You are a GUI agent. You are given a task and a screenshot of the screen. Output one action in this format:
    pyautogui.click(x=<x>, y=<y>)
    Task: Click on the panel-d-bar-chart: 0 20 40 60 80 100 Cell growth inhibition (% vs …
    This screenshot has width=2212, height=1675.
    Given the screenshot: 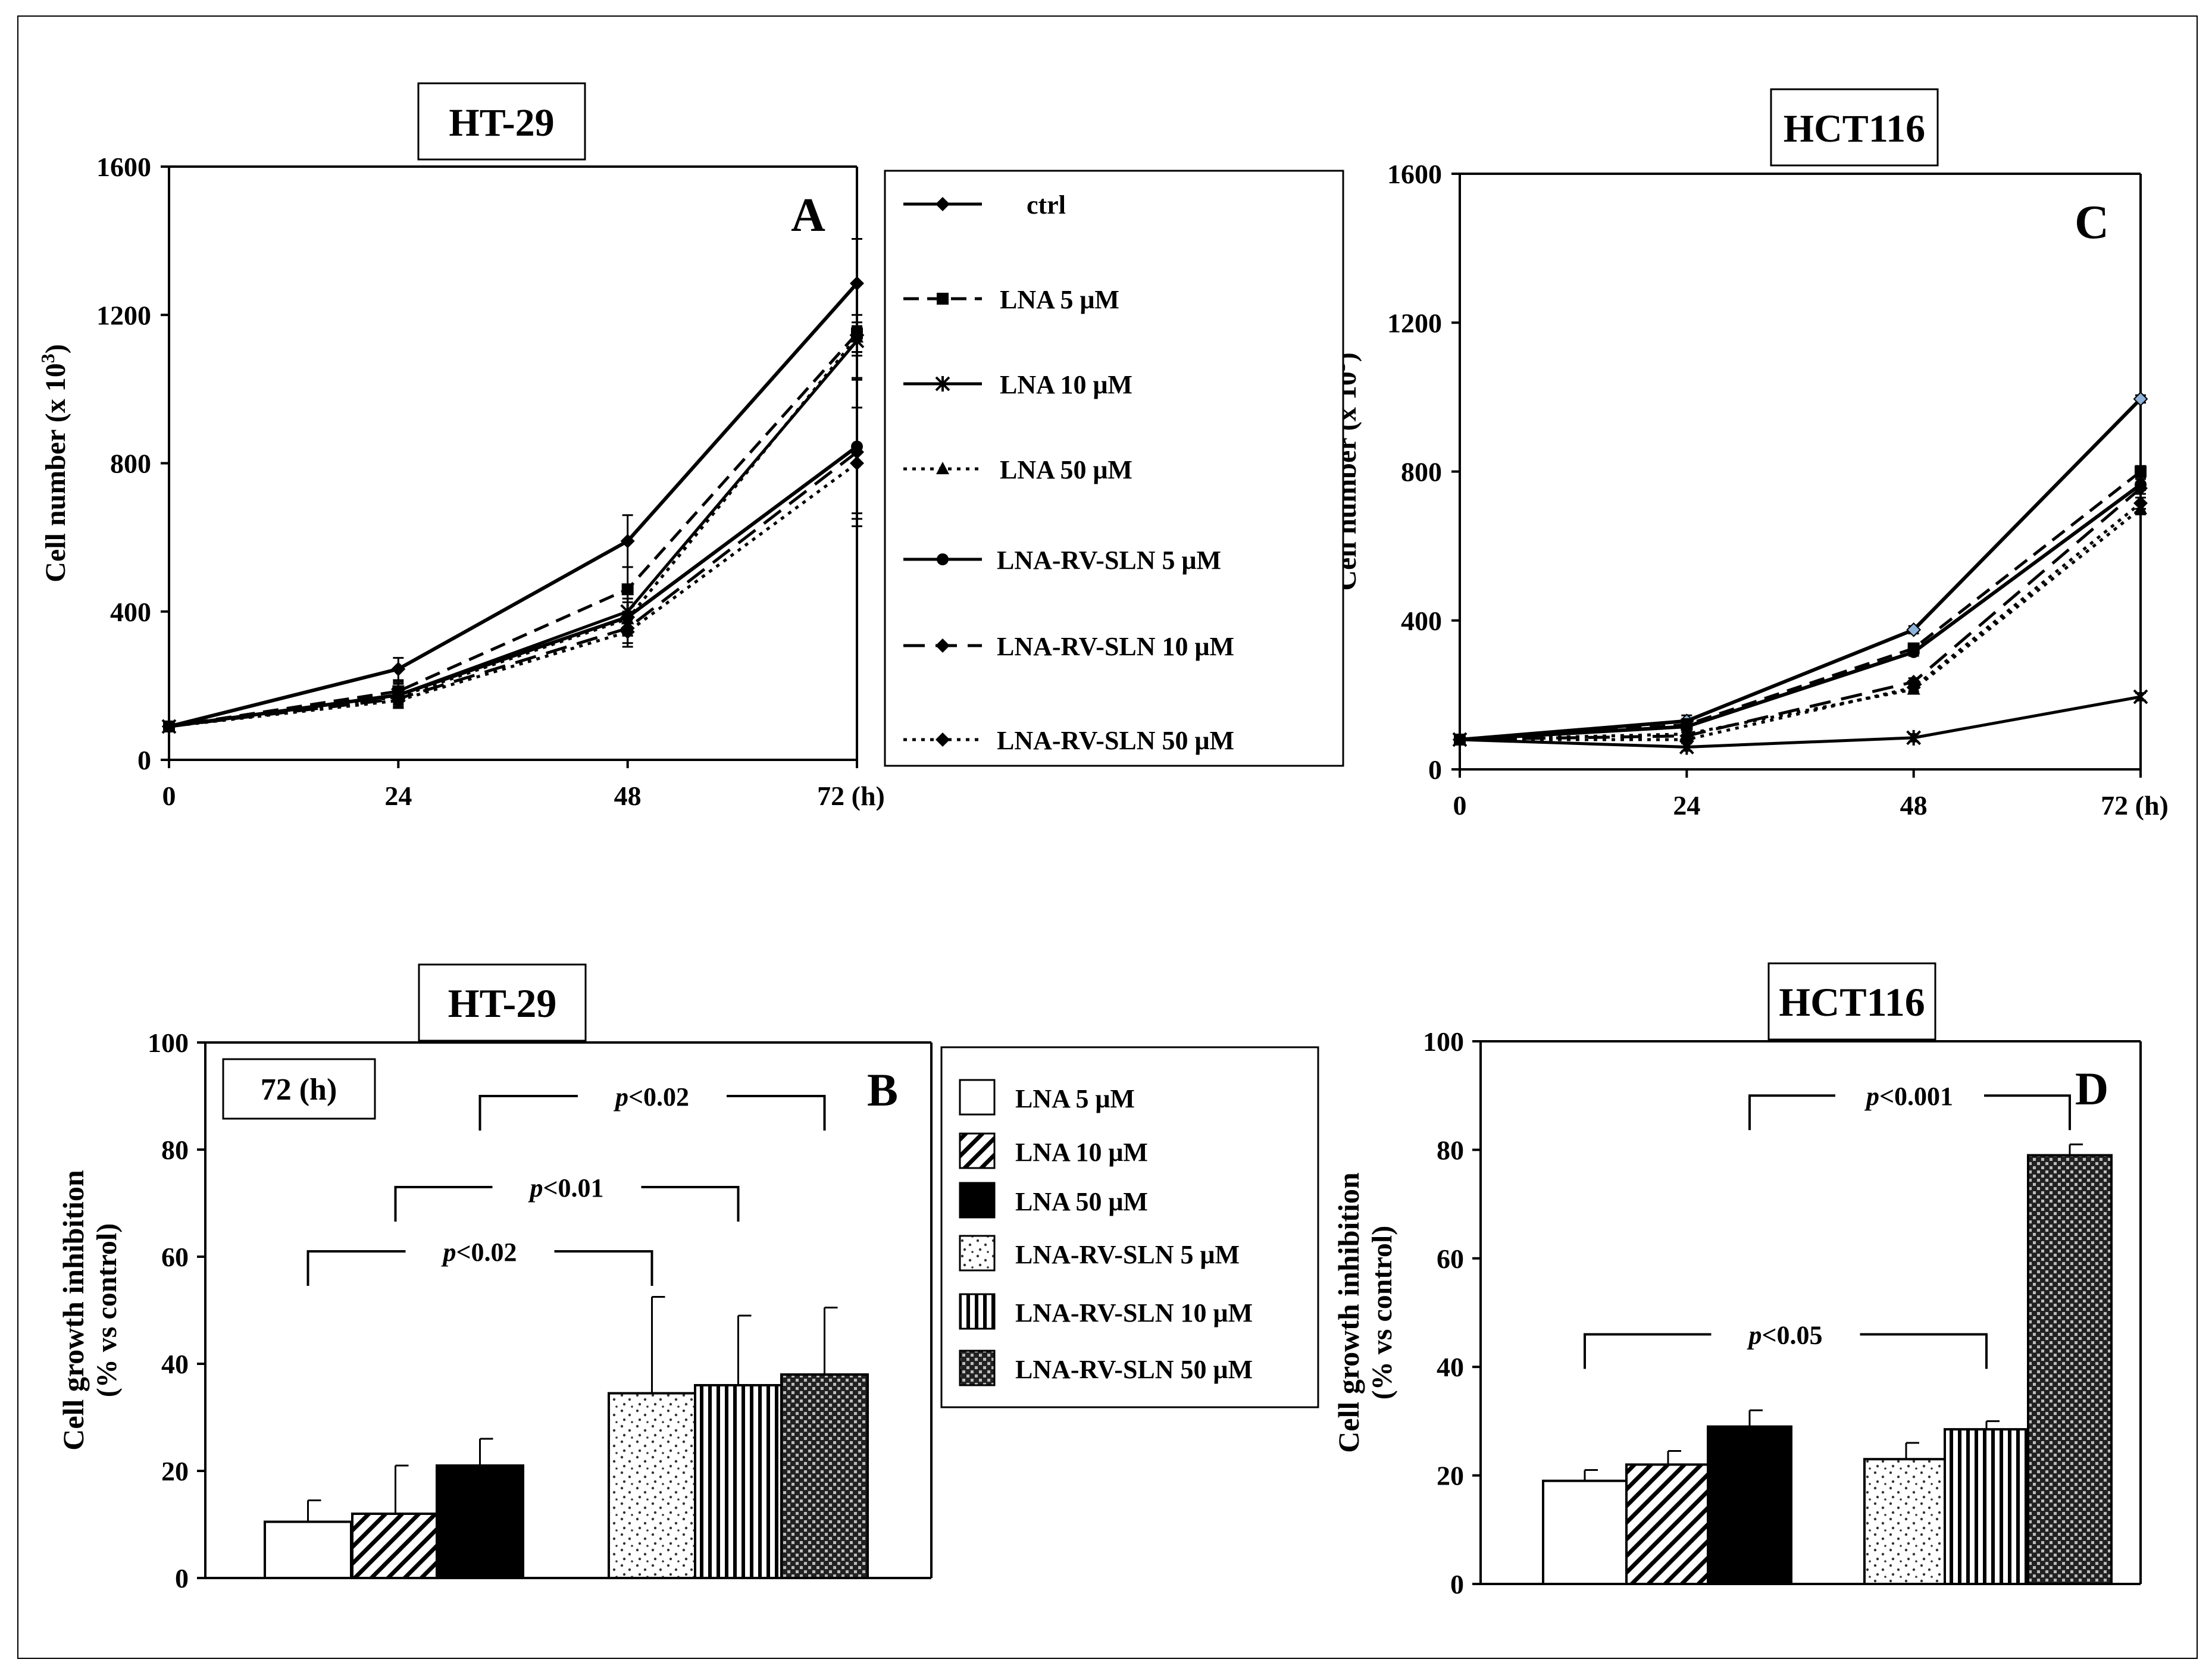 What is the action you would take?
    pyautogui.click(x=1737, y=1280)
    